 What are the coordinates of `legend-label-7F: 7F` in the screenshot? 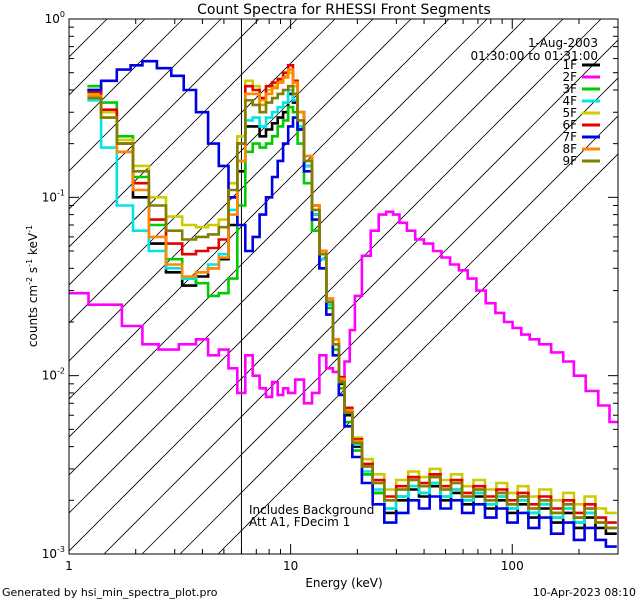 It's located at (569, 137).